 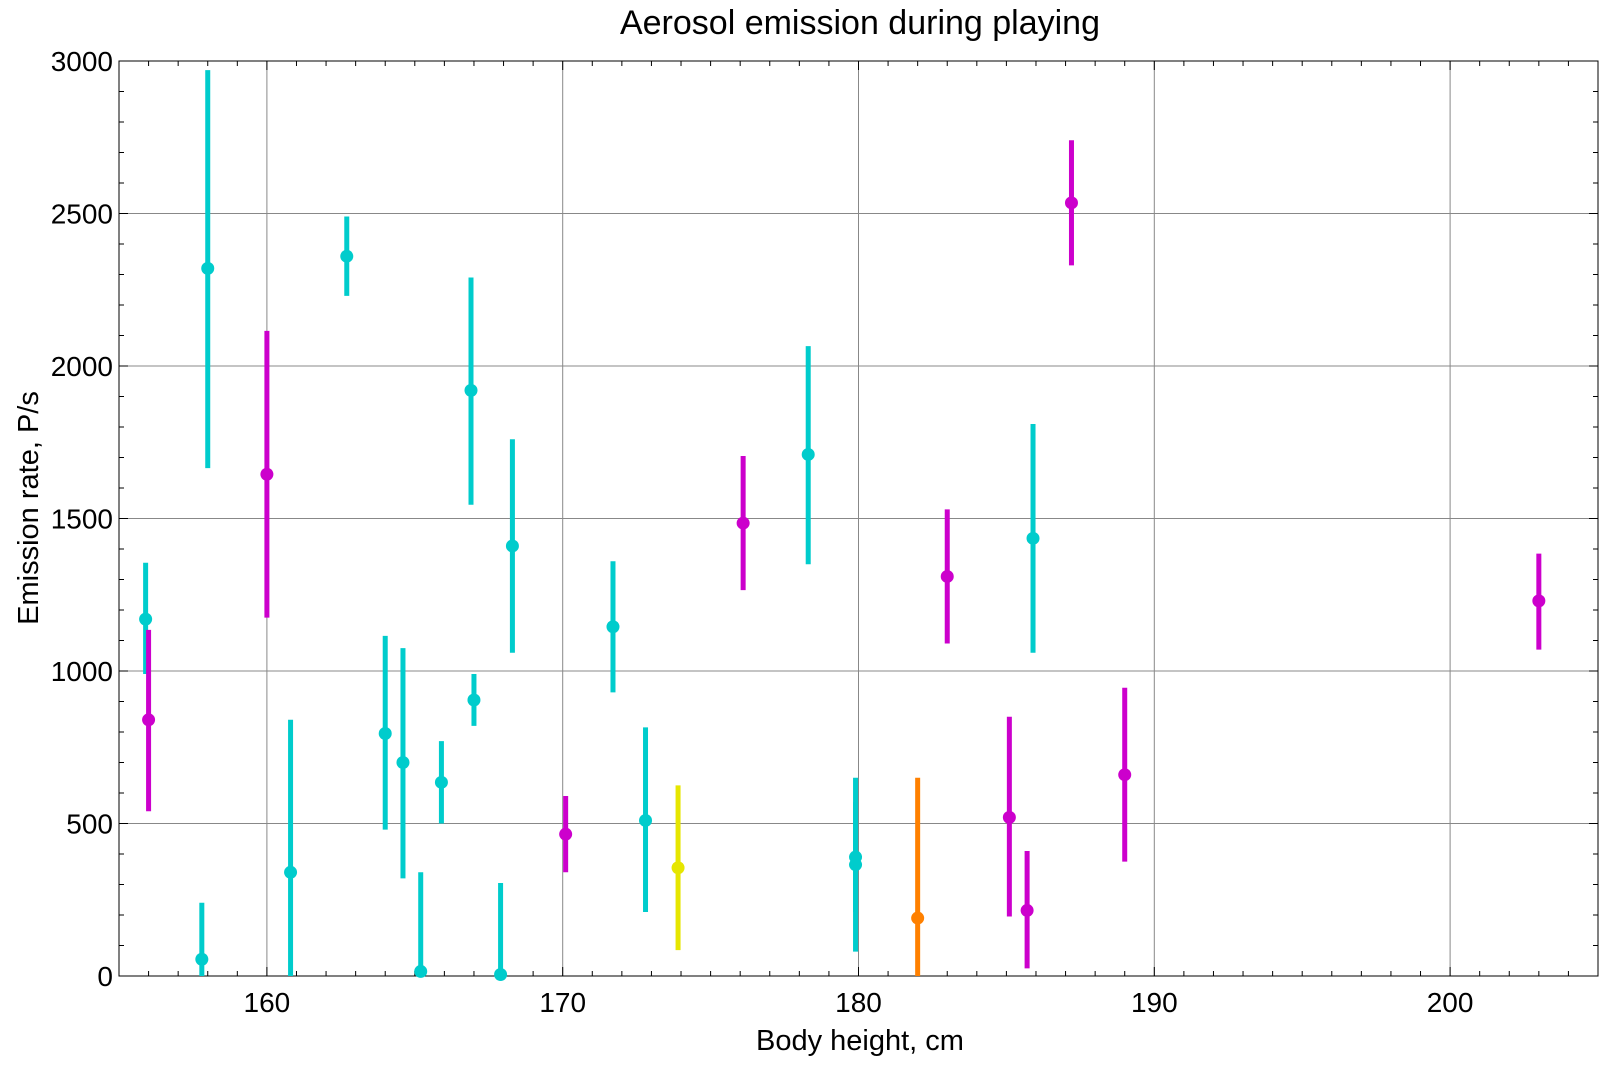 I want to click on y-tick-label: 500, so click(x=89, y=824).